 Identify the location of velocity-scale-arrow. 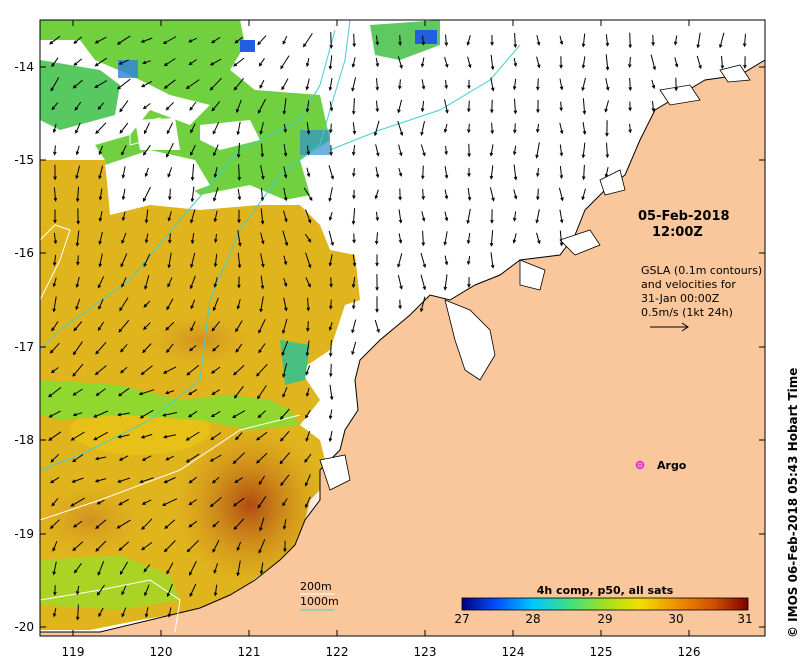
(669, 327).